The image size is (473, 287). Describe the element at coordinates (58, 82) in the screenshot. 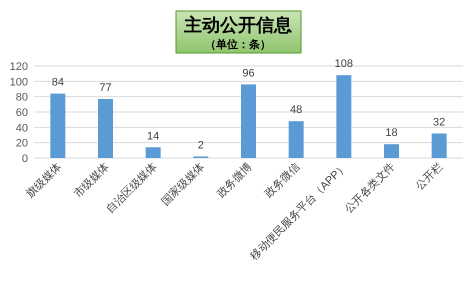

I see `data-label: 84` at that location.